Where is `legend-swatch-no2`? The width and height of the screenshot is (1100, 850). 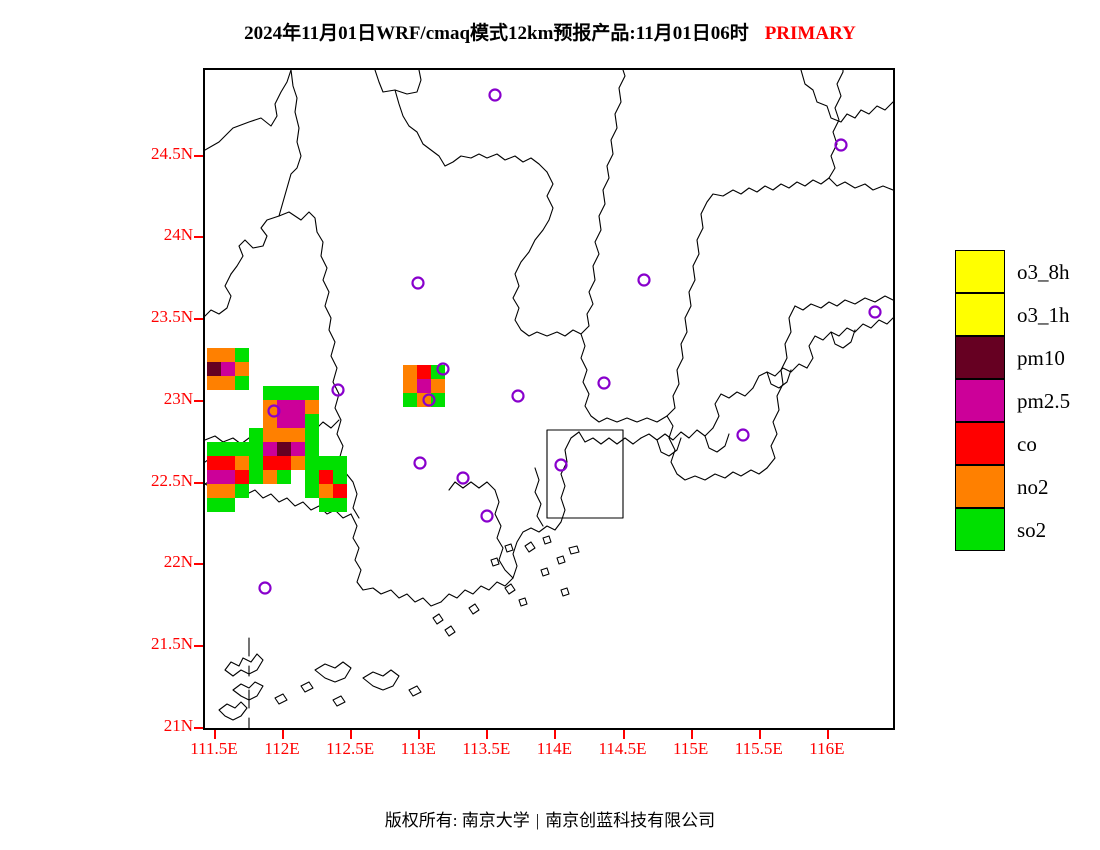
legend-swatch-no2 is located at coordinates (980, 486).